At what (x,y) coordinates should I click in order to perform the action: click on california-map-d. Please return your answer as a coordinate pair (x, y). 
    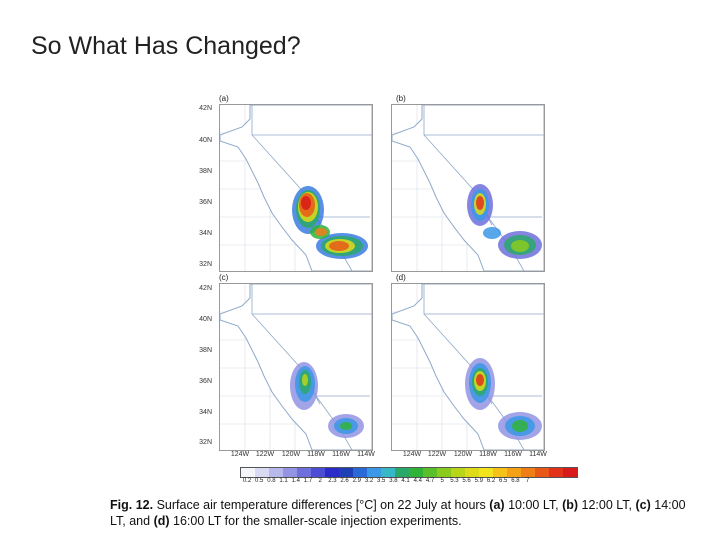
    Looking at the image, I should click on (468, 367).